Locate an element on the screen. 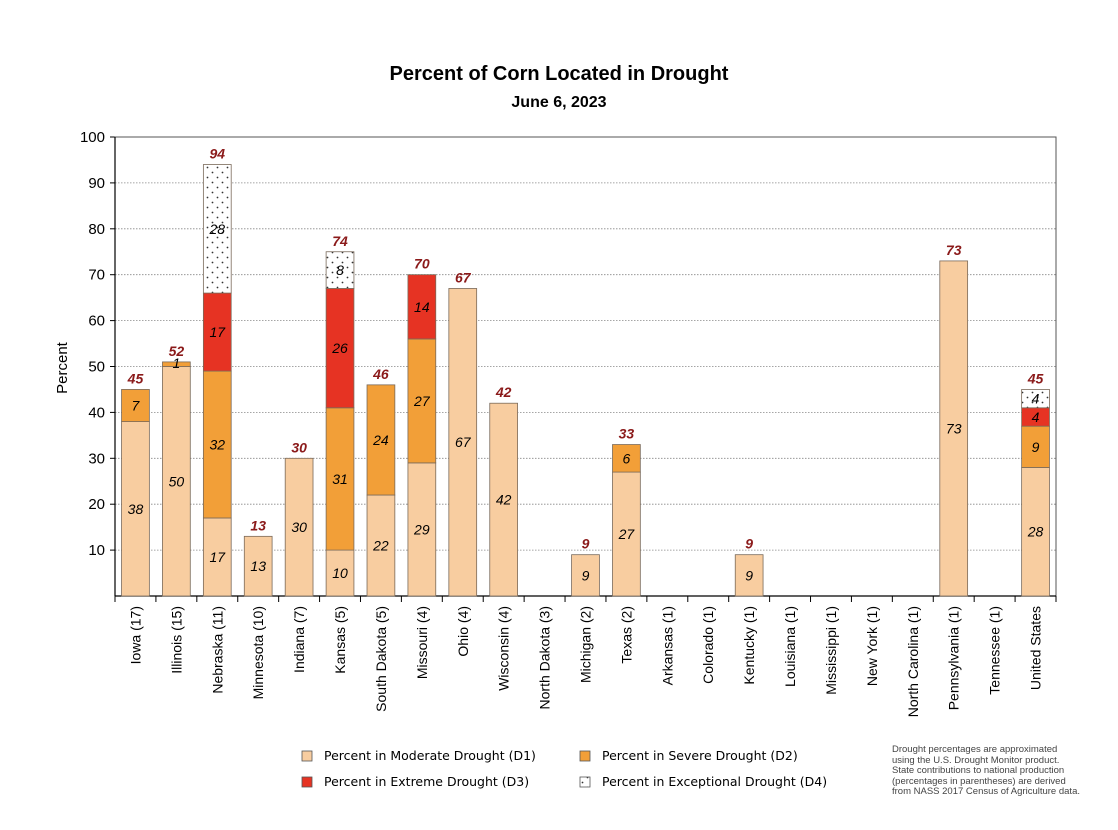  category-label: Tennessee (1) is located at coordinates (995, 650).